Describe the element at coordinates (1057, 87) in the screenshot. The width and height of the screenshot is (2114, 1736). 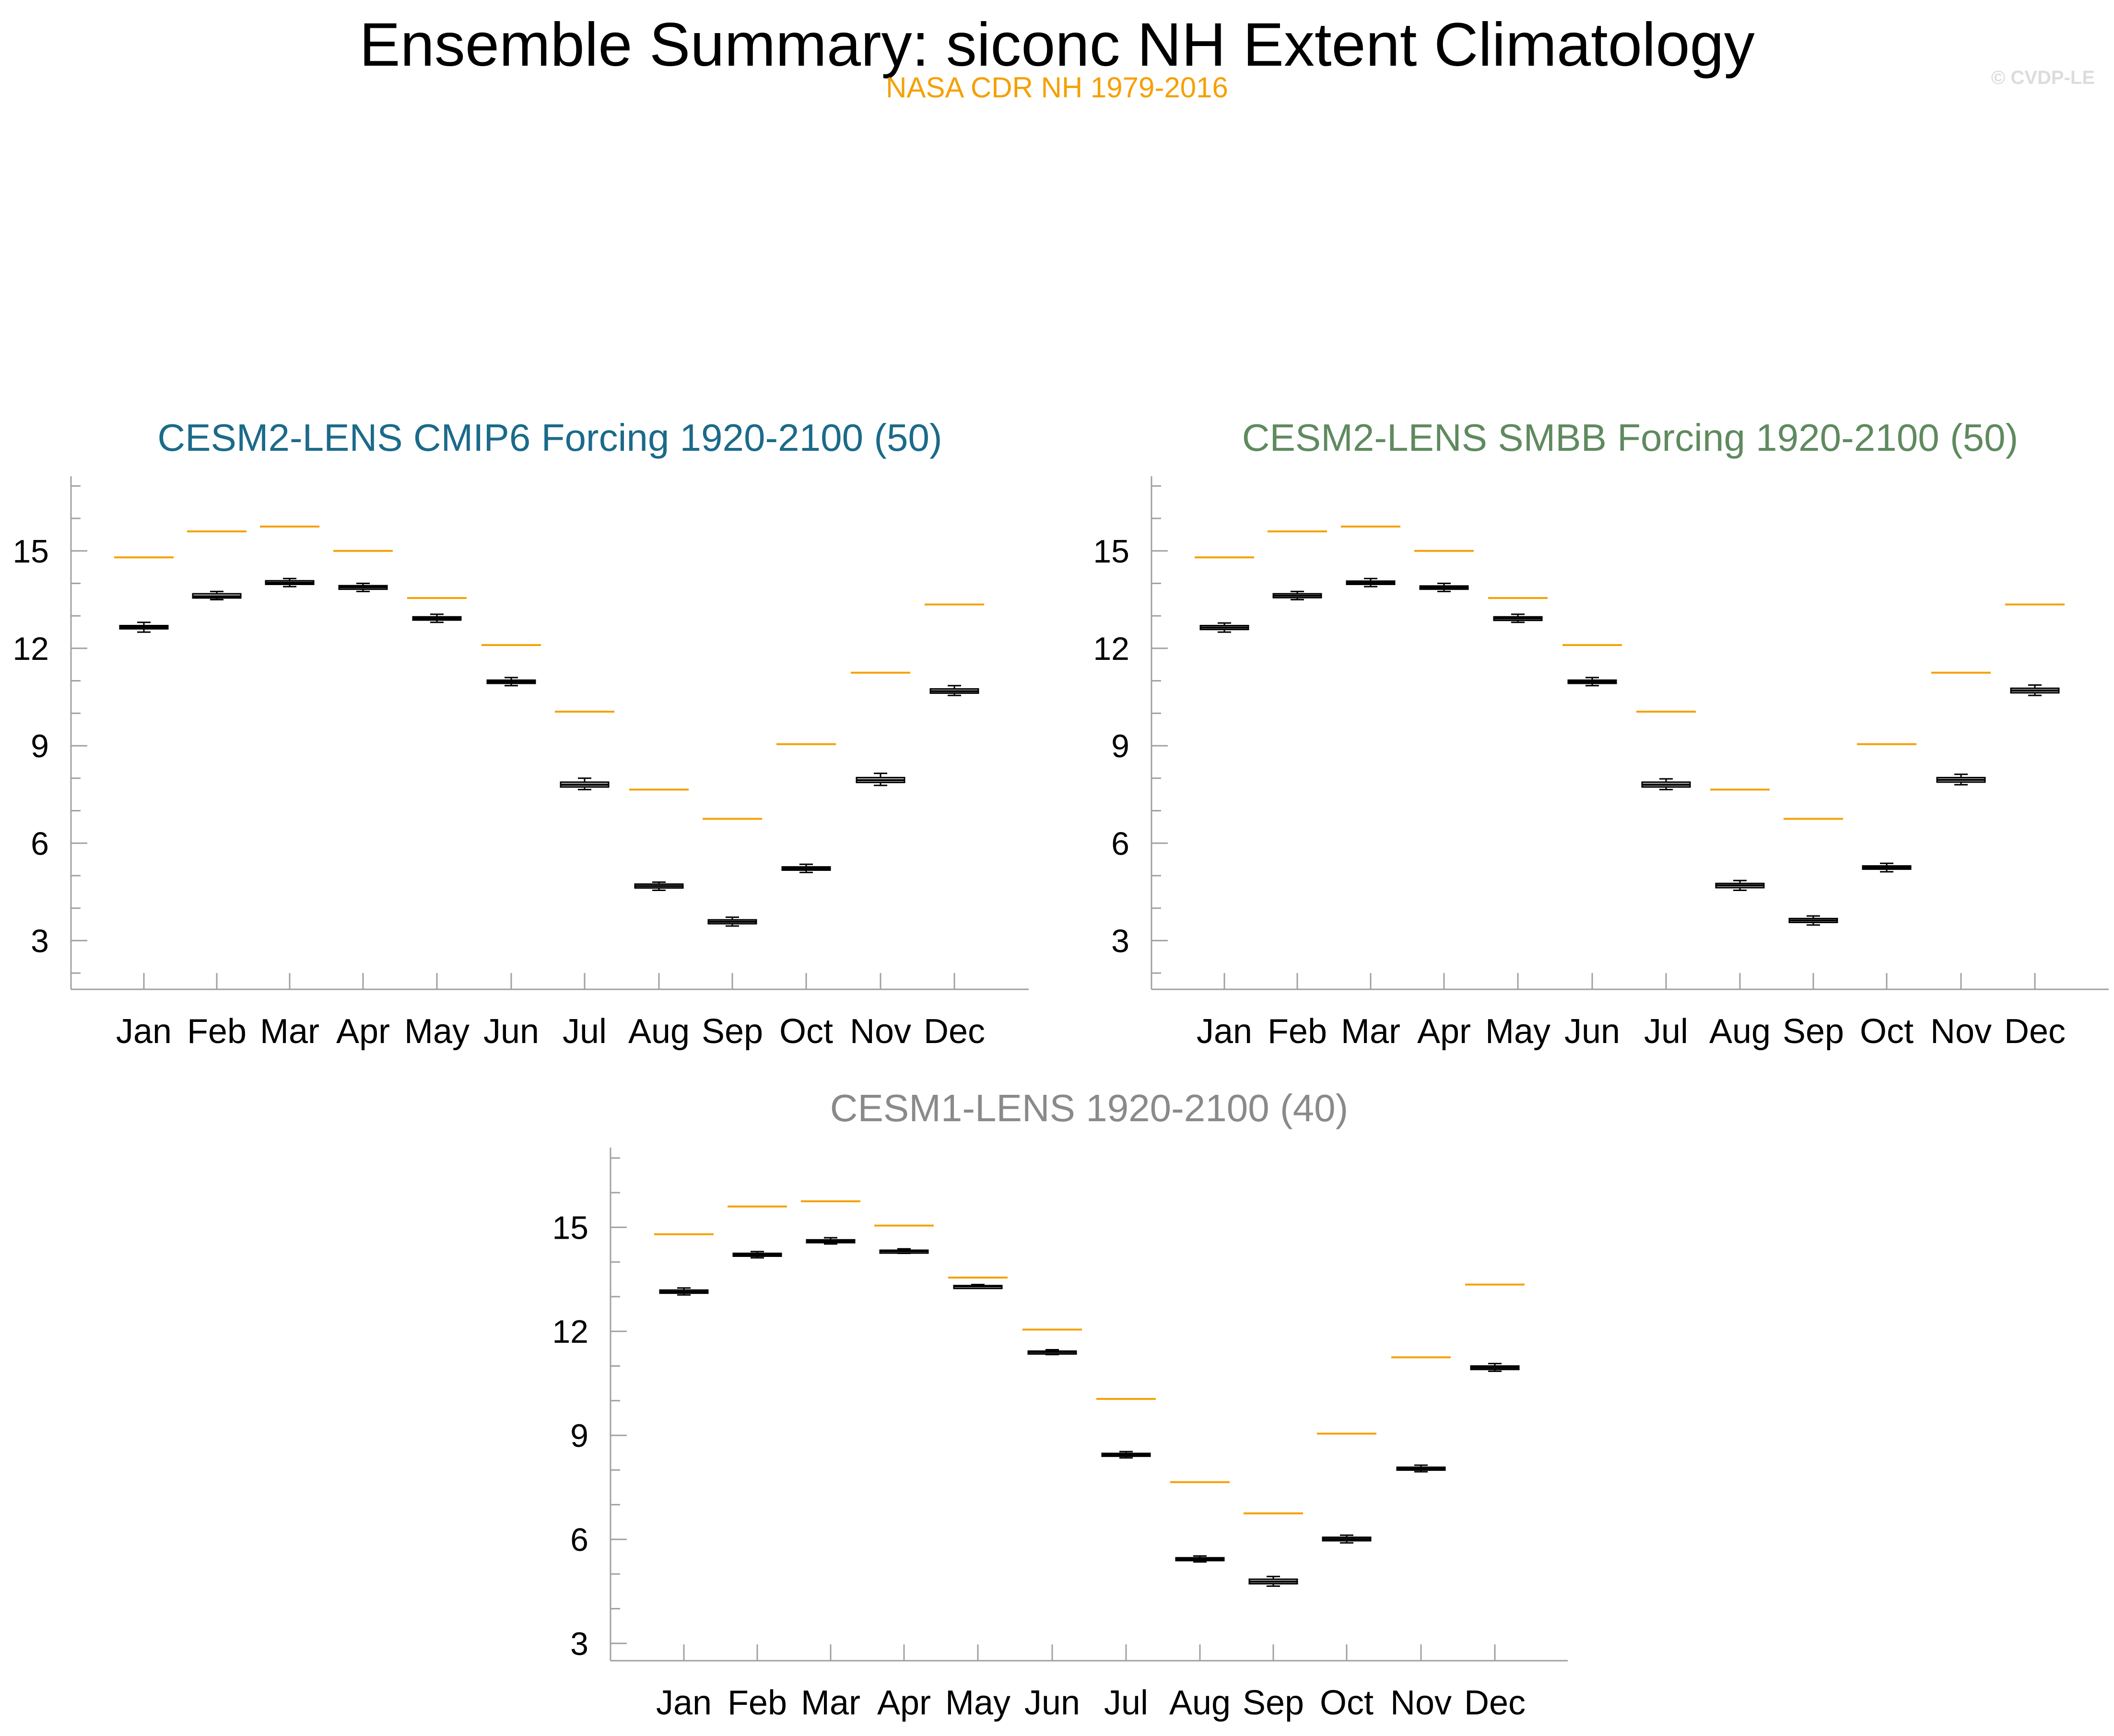
I see `observation-subtitle: NASA CDR NH 1979-2016` at that location.